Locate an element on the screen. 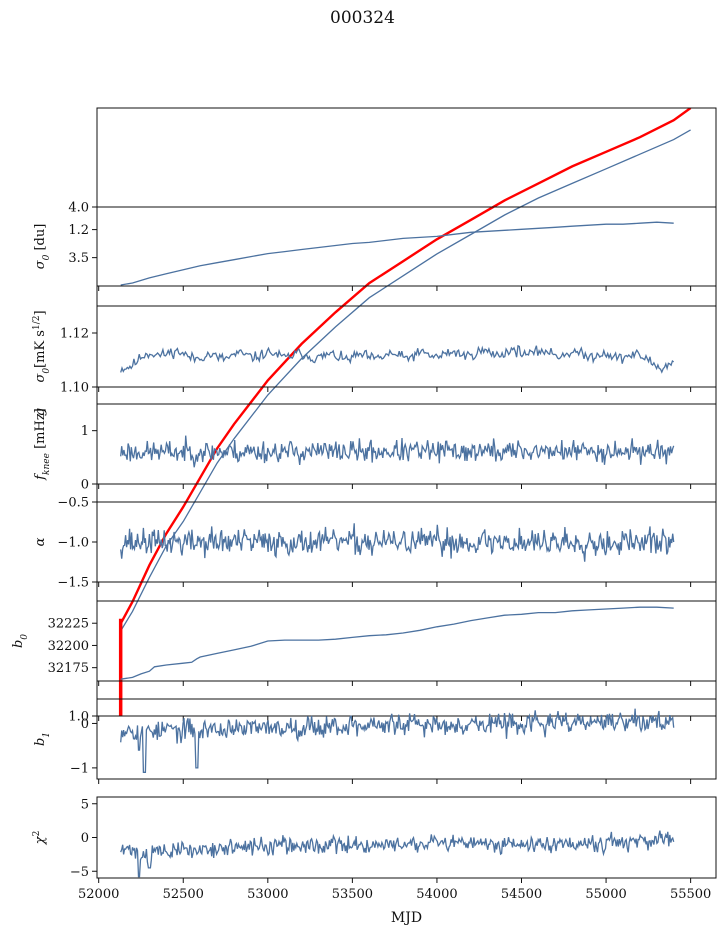  y-axis-label-sigma0-mk: σ0[mK s1/2] is located at coordinates (42, 346).